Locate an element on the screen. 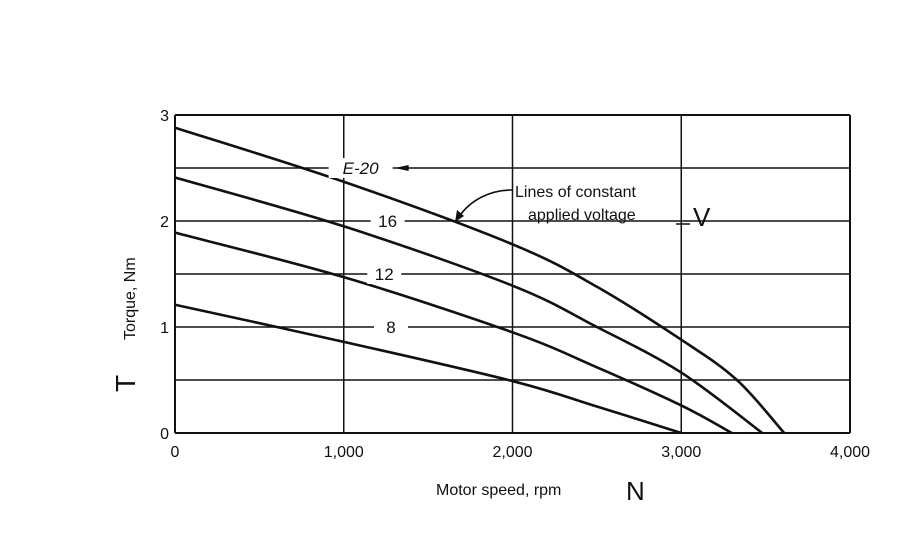 The height and width of the screenshot is (536, 914). x-axis-handwritten-label: N is located at coordinates (635, 491).